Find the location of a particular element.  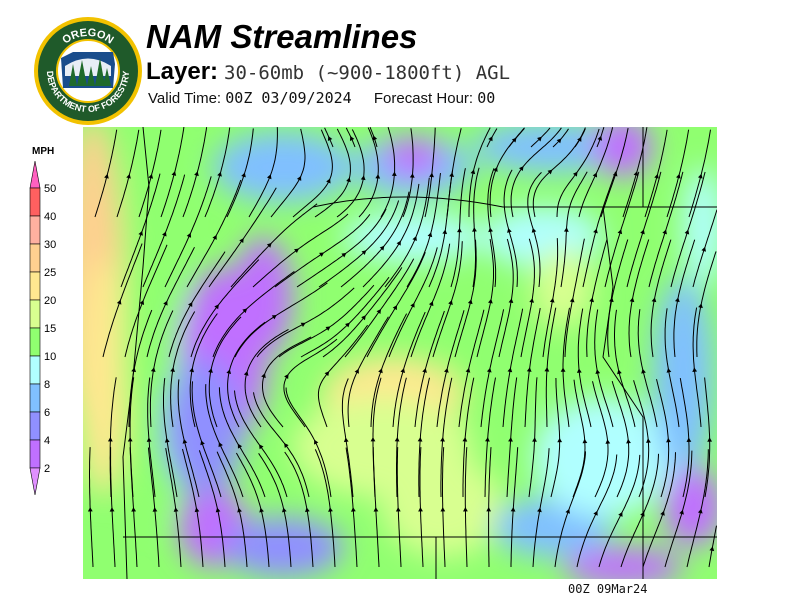

legend-over-arrow is located at coordinates (35, 174).